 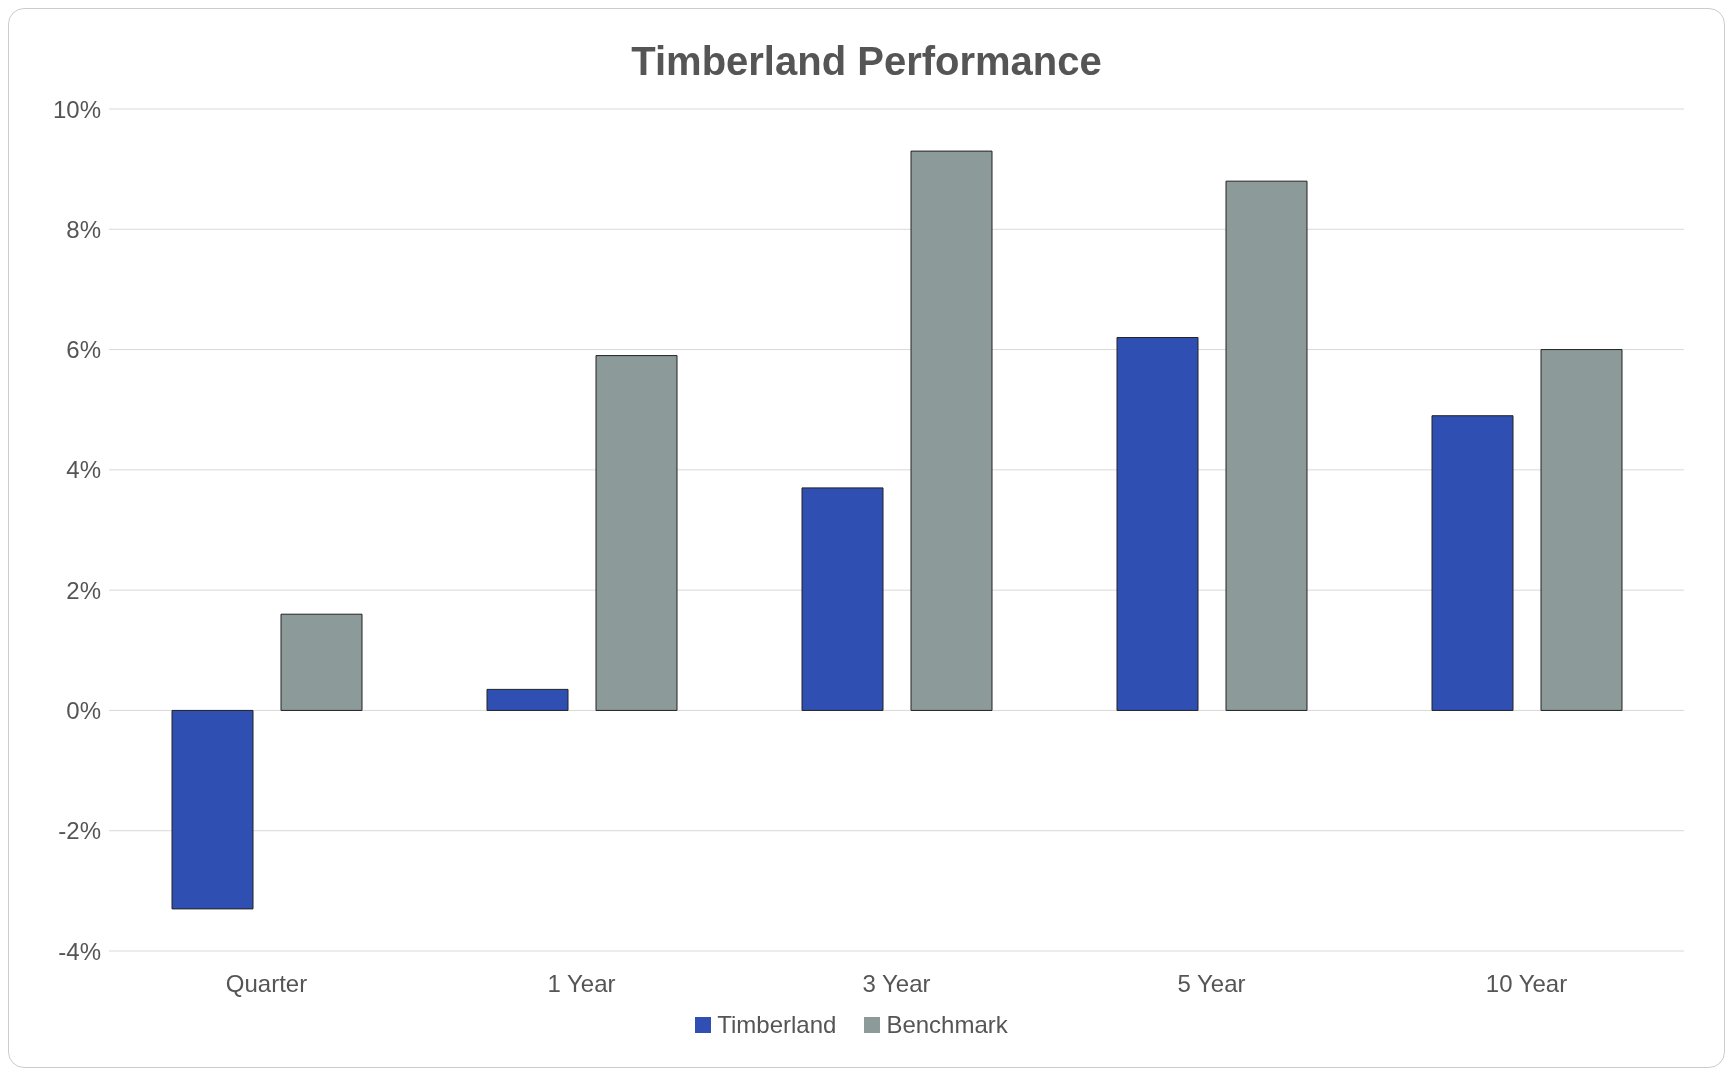 What do you see at coordinates (266, 984) in the screenshot?
I see `x-tick-label: Quarter` at bounding box center [266, 984].